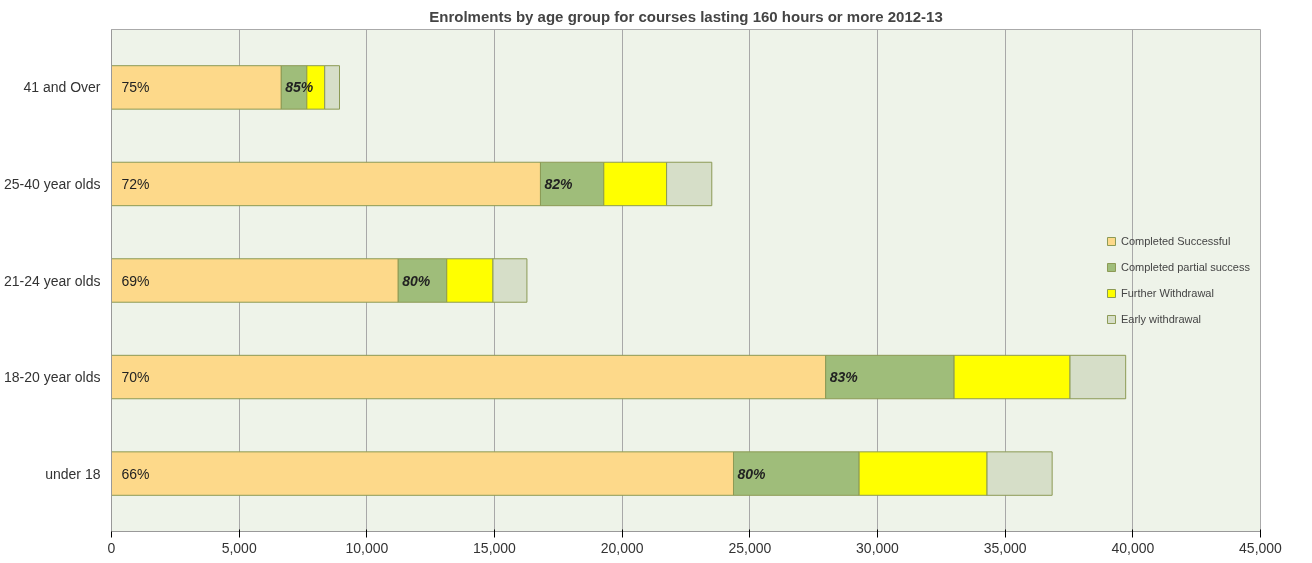 This screenshot has width=1312, height=563. Describe the element at coordinates (1185, 267) in the screenshot. I see `legend-label: Completed partial success` at that location.